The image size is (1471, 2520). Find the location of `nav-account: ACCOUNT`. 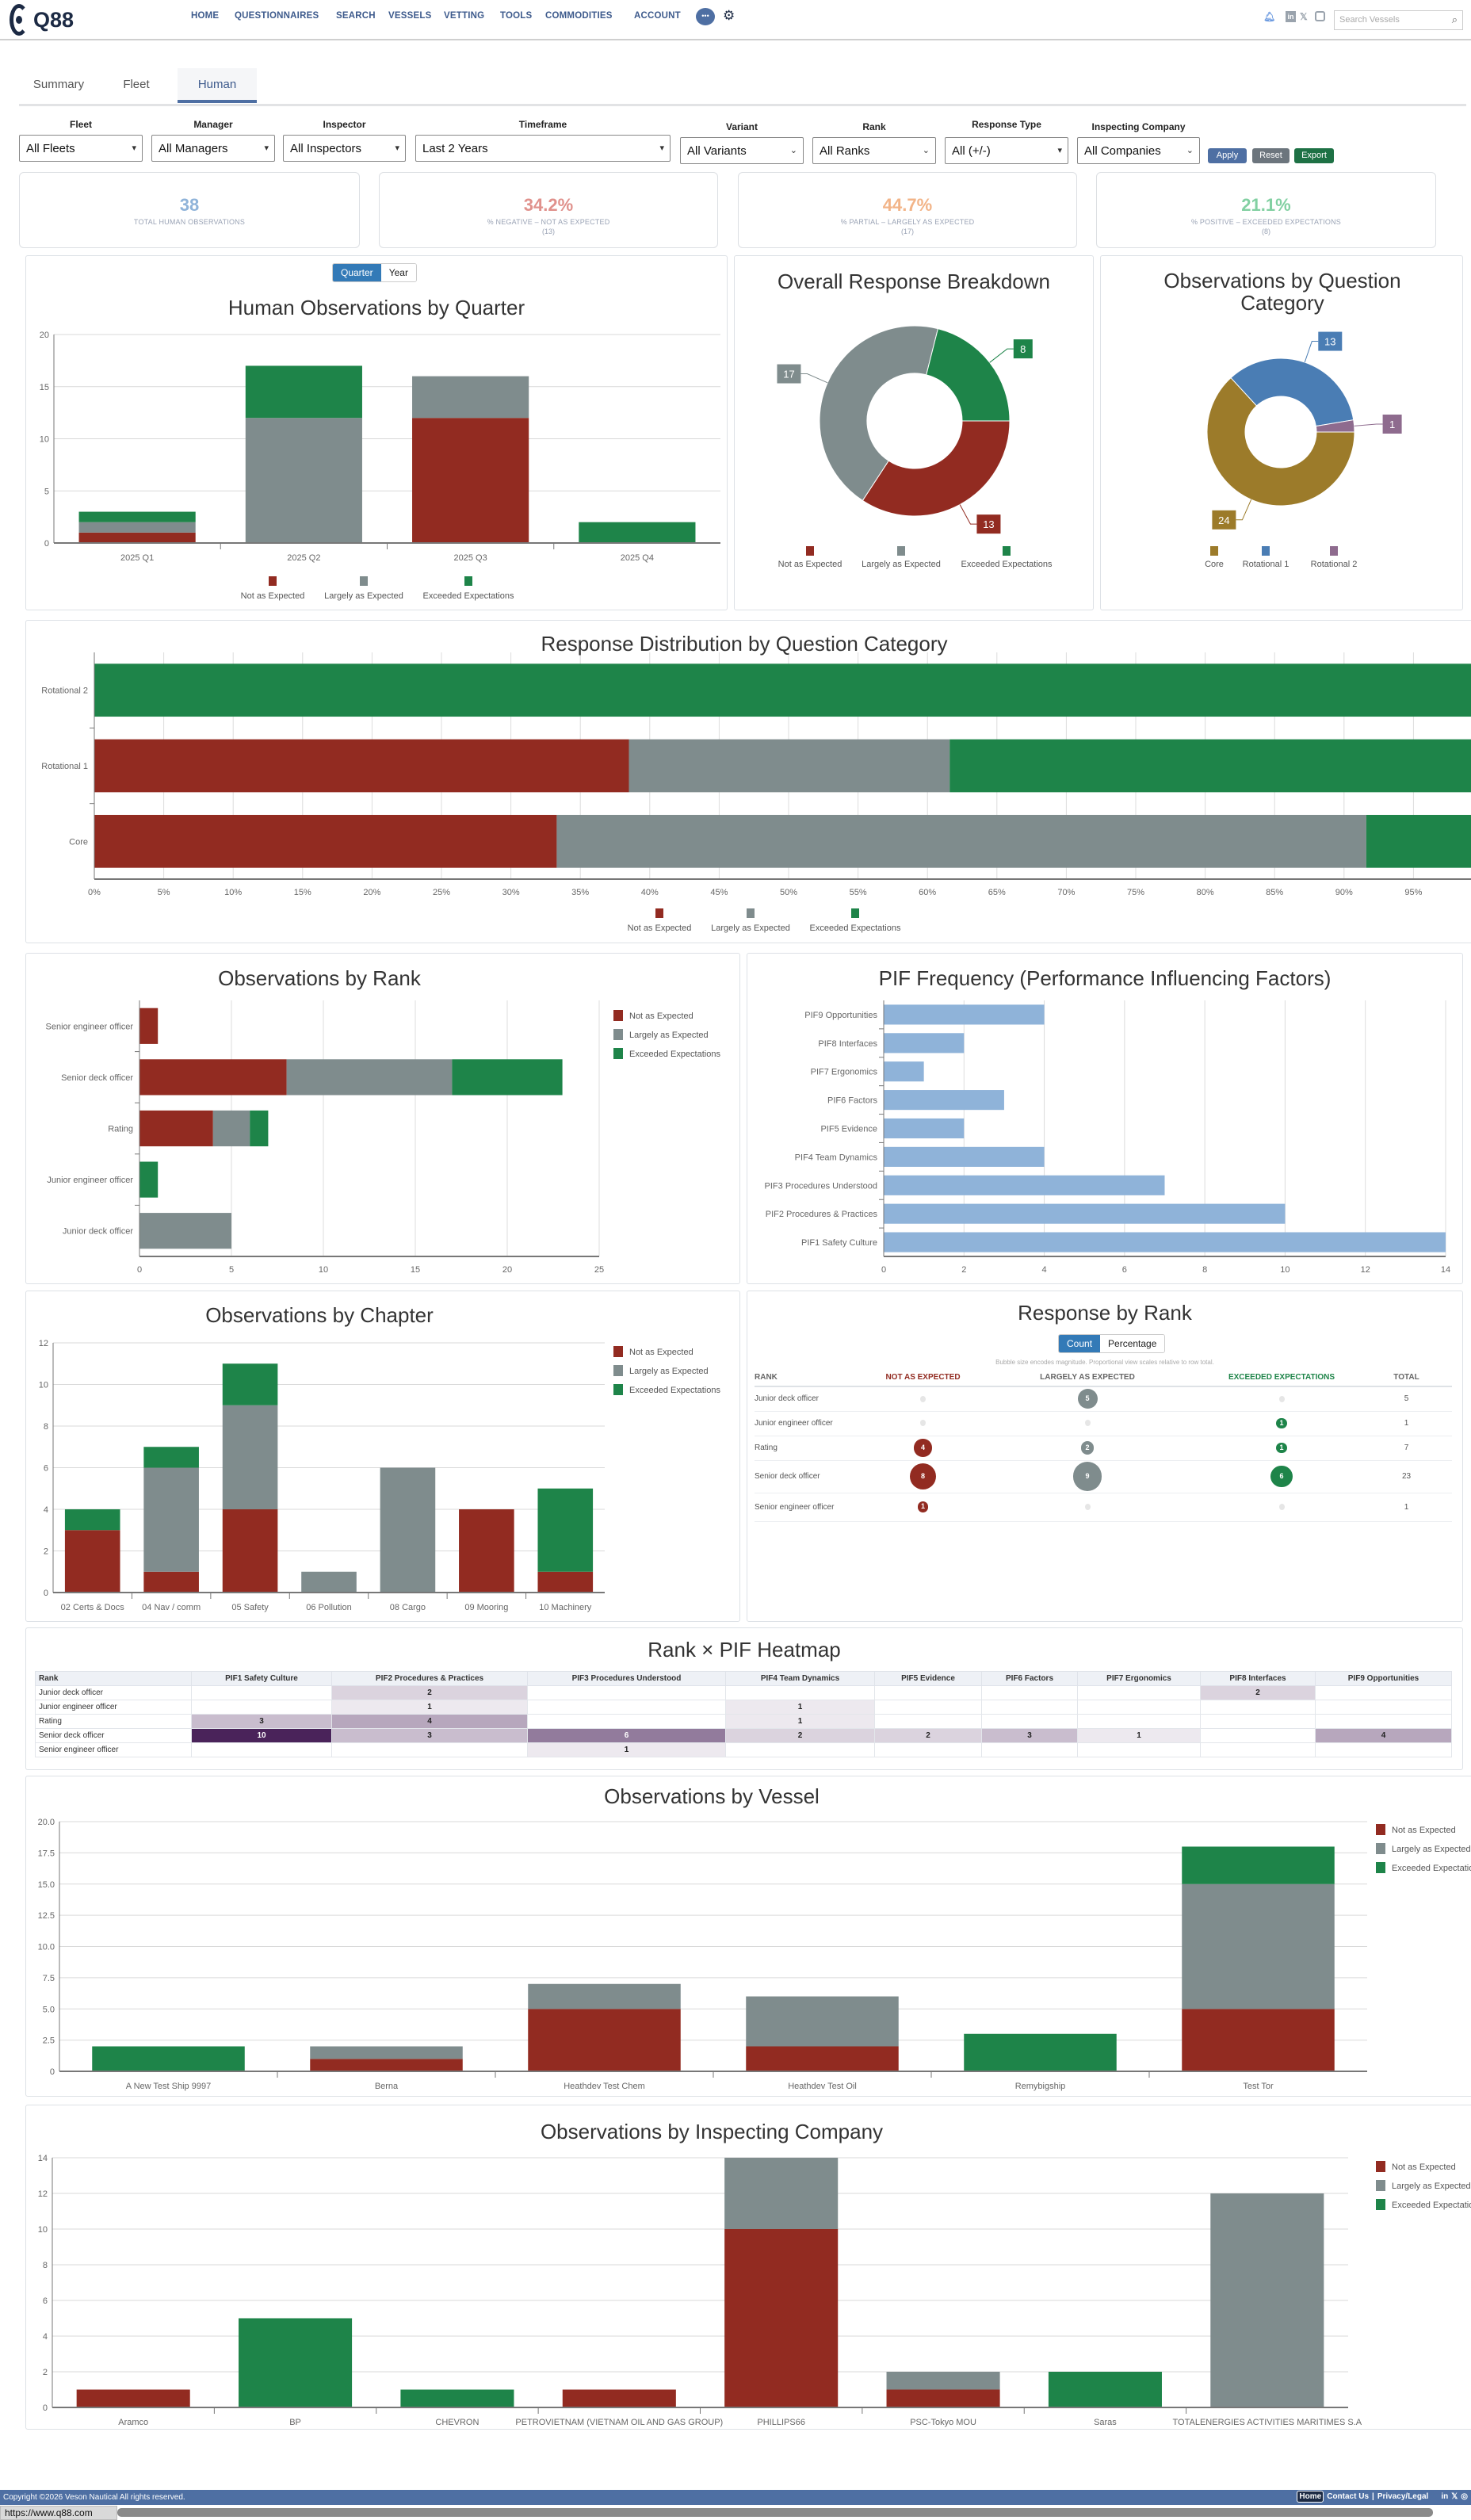

nav-account: ACCOUNT is located at coordinates (658, 16).